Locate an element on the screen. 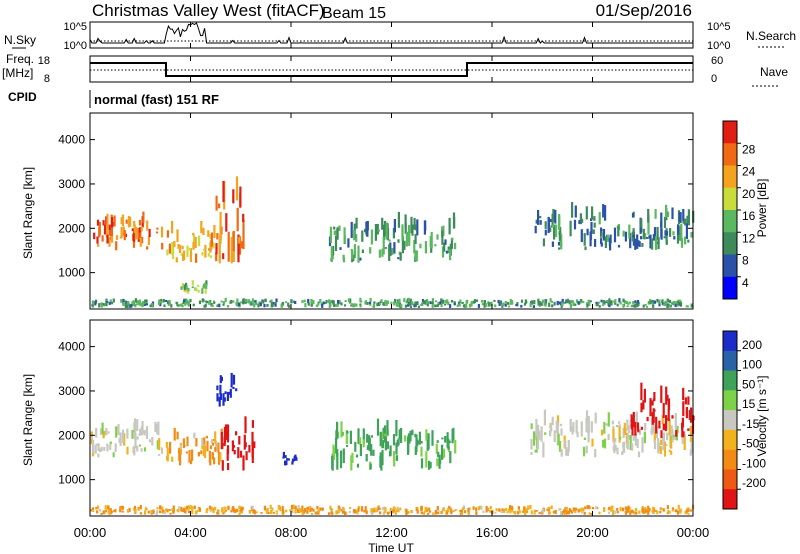 This screenshot has width=800, height=554. velocity-colorbar-tick-label: -200 is located at coordinates (754, 483).